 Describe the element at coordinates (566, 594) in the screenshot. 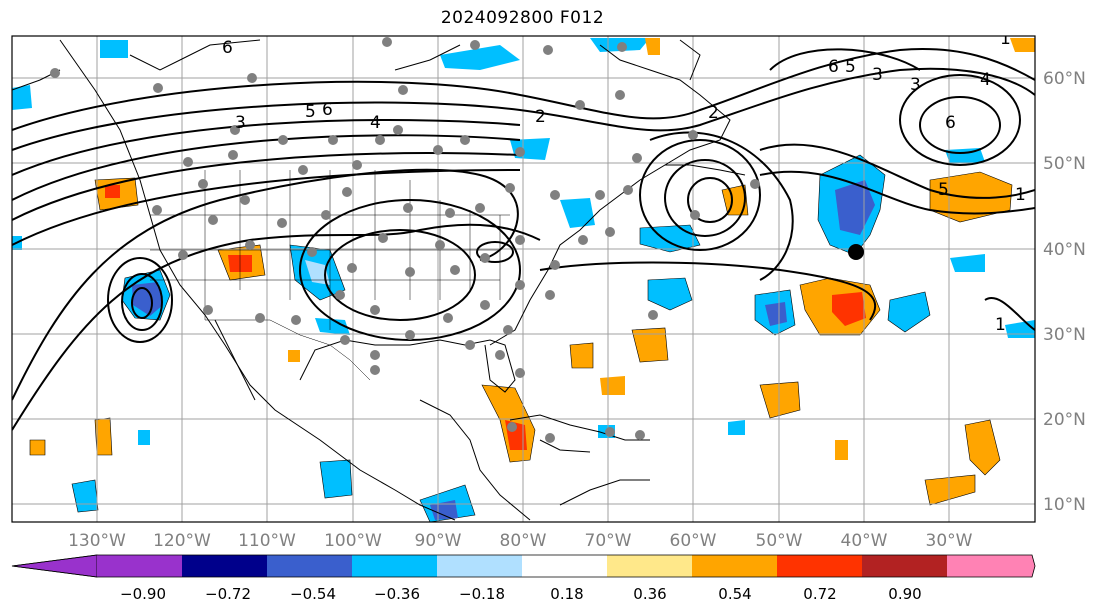

I see `svg-text: 0.18` at that location.